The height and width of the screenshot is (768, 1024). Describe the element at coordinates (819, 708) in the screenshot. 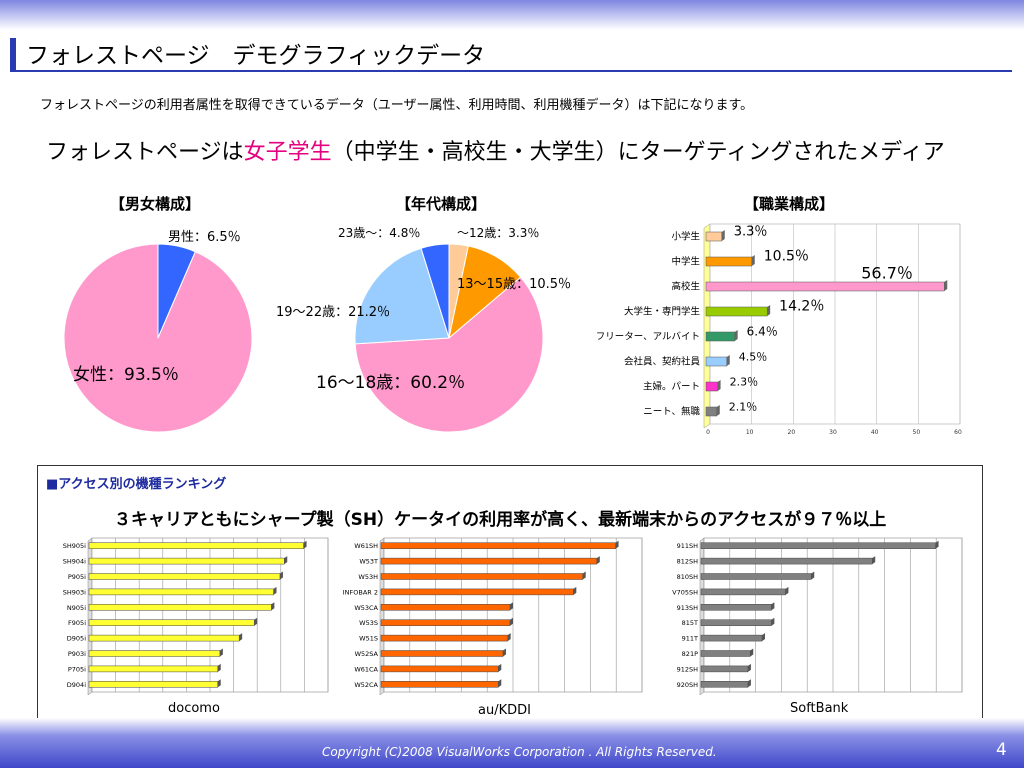

I see `softbank-label: SoftBank` at that location.